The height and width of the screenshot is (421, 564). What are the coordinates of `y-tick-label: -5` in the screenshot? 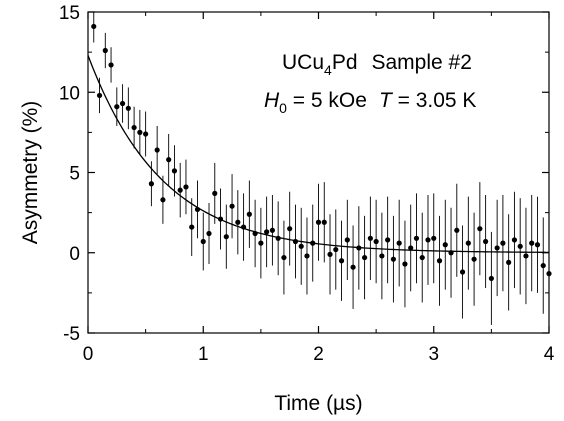 It's located at (71, 334).